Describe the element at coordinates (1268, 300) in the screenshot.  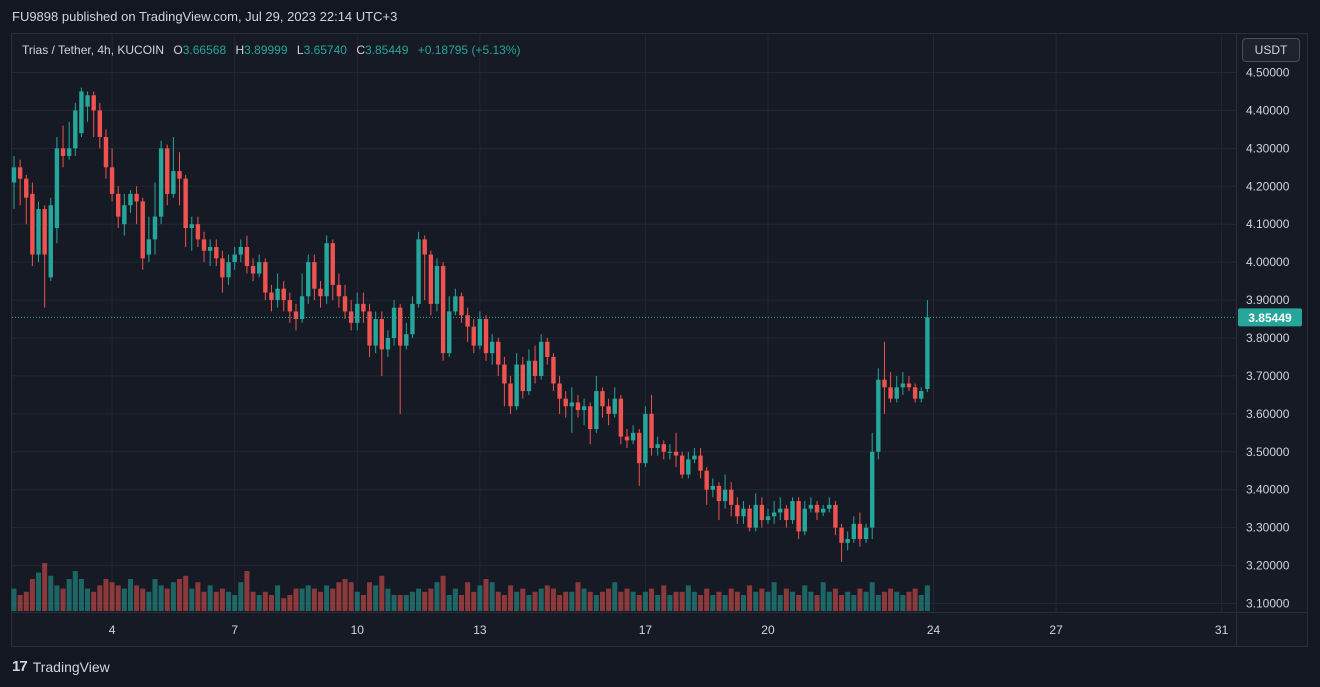
I see `y-tick-label: 3.90000` at that location.